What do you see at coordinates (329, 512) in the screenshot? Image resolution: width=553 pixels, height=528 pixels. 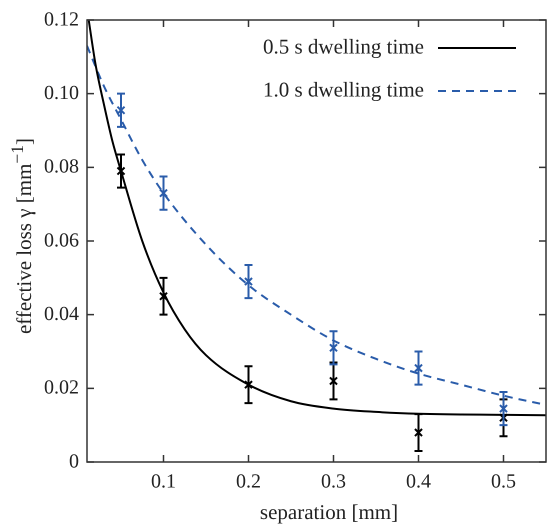 I see `x-axis-title: separation [mm]` at bounding box center [329, 512].